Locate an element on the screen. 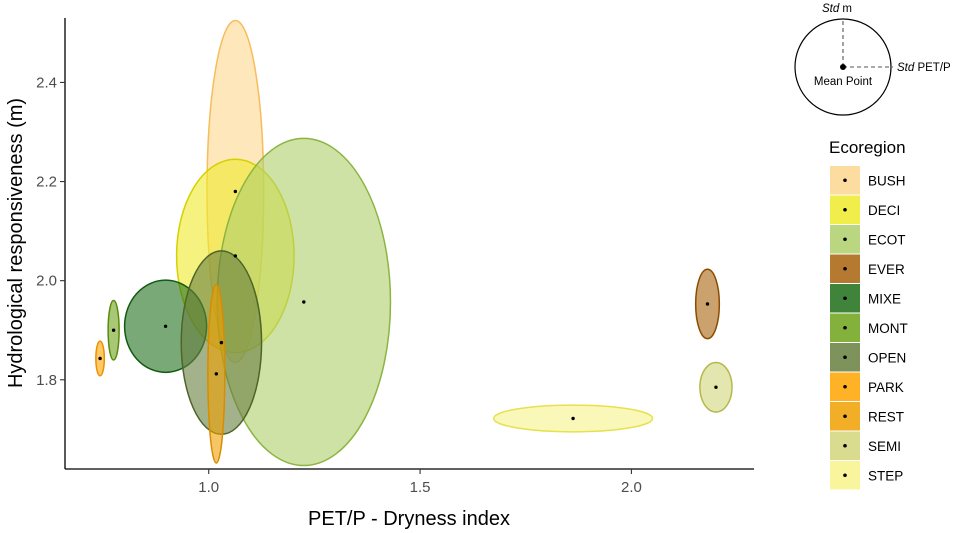 This screenshot has width=957, height=533. x-tick-label: 1.5 is located at coordinates (420, 487).